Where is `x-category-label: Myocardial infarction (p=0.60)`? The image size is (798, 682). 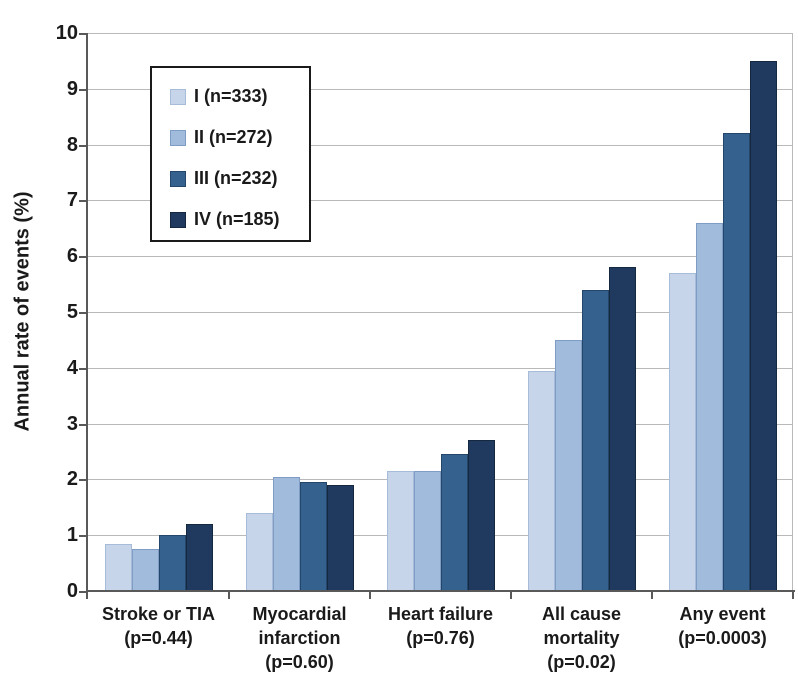 x-category-label: Myocardial infarction (p=0.60) is located at coordinates (299, 638).